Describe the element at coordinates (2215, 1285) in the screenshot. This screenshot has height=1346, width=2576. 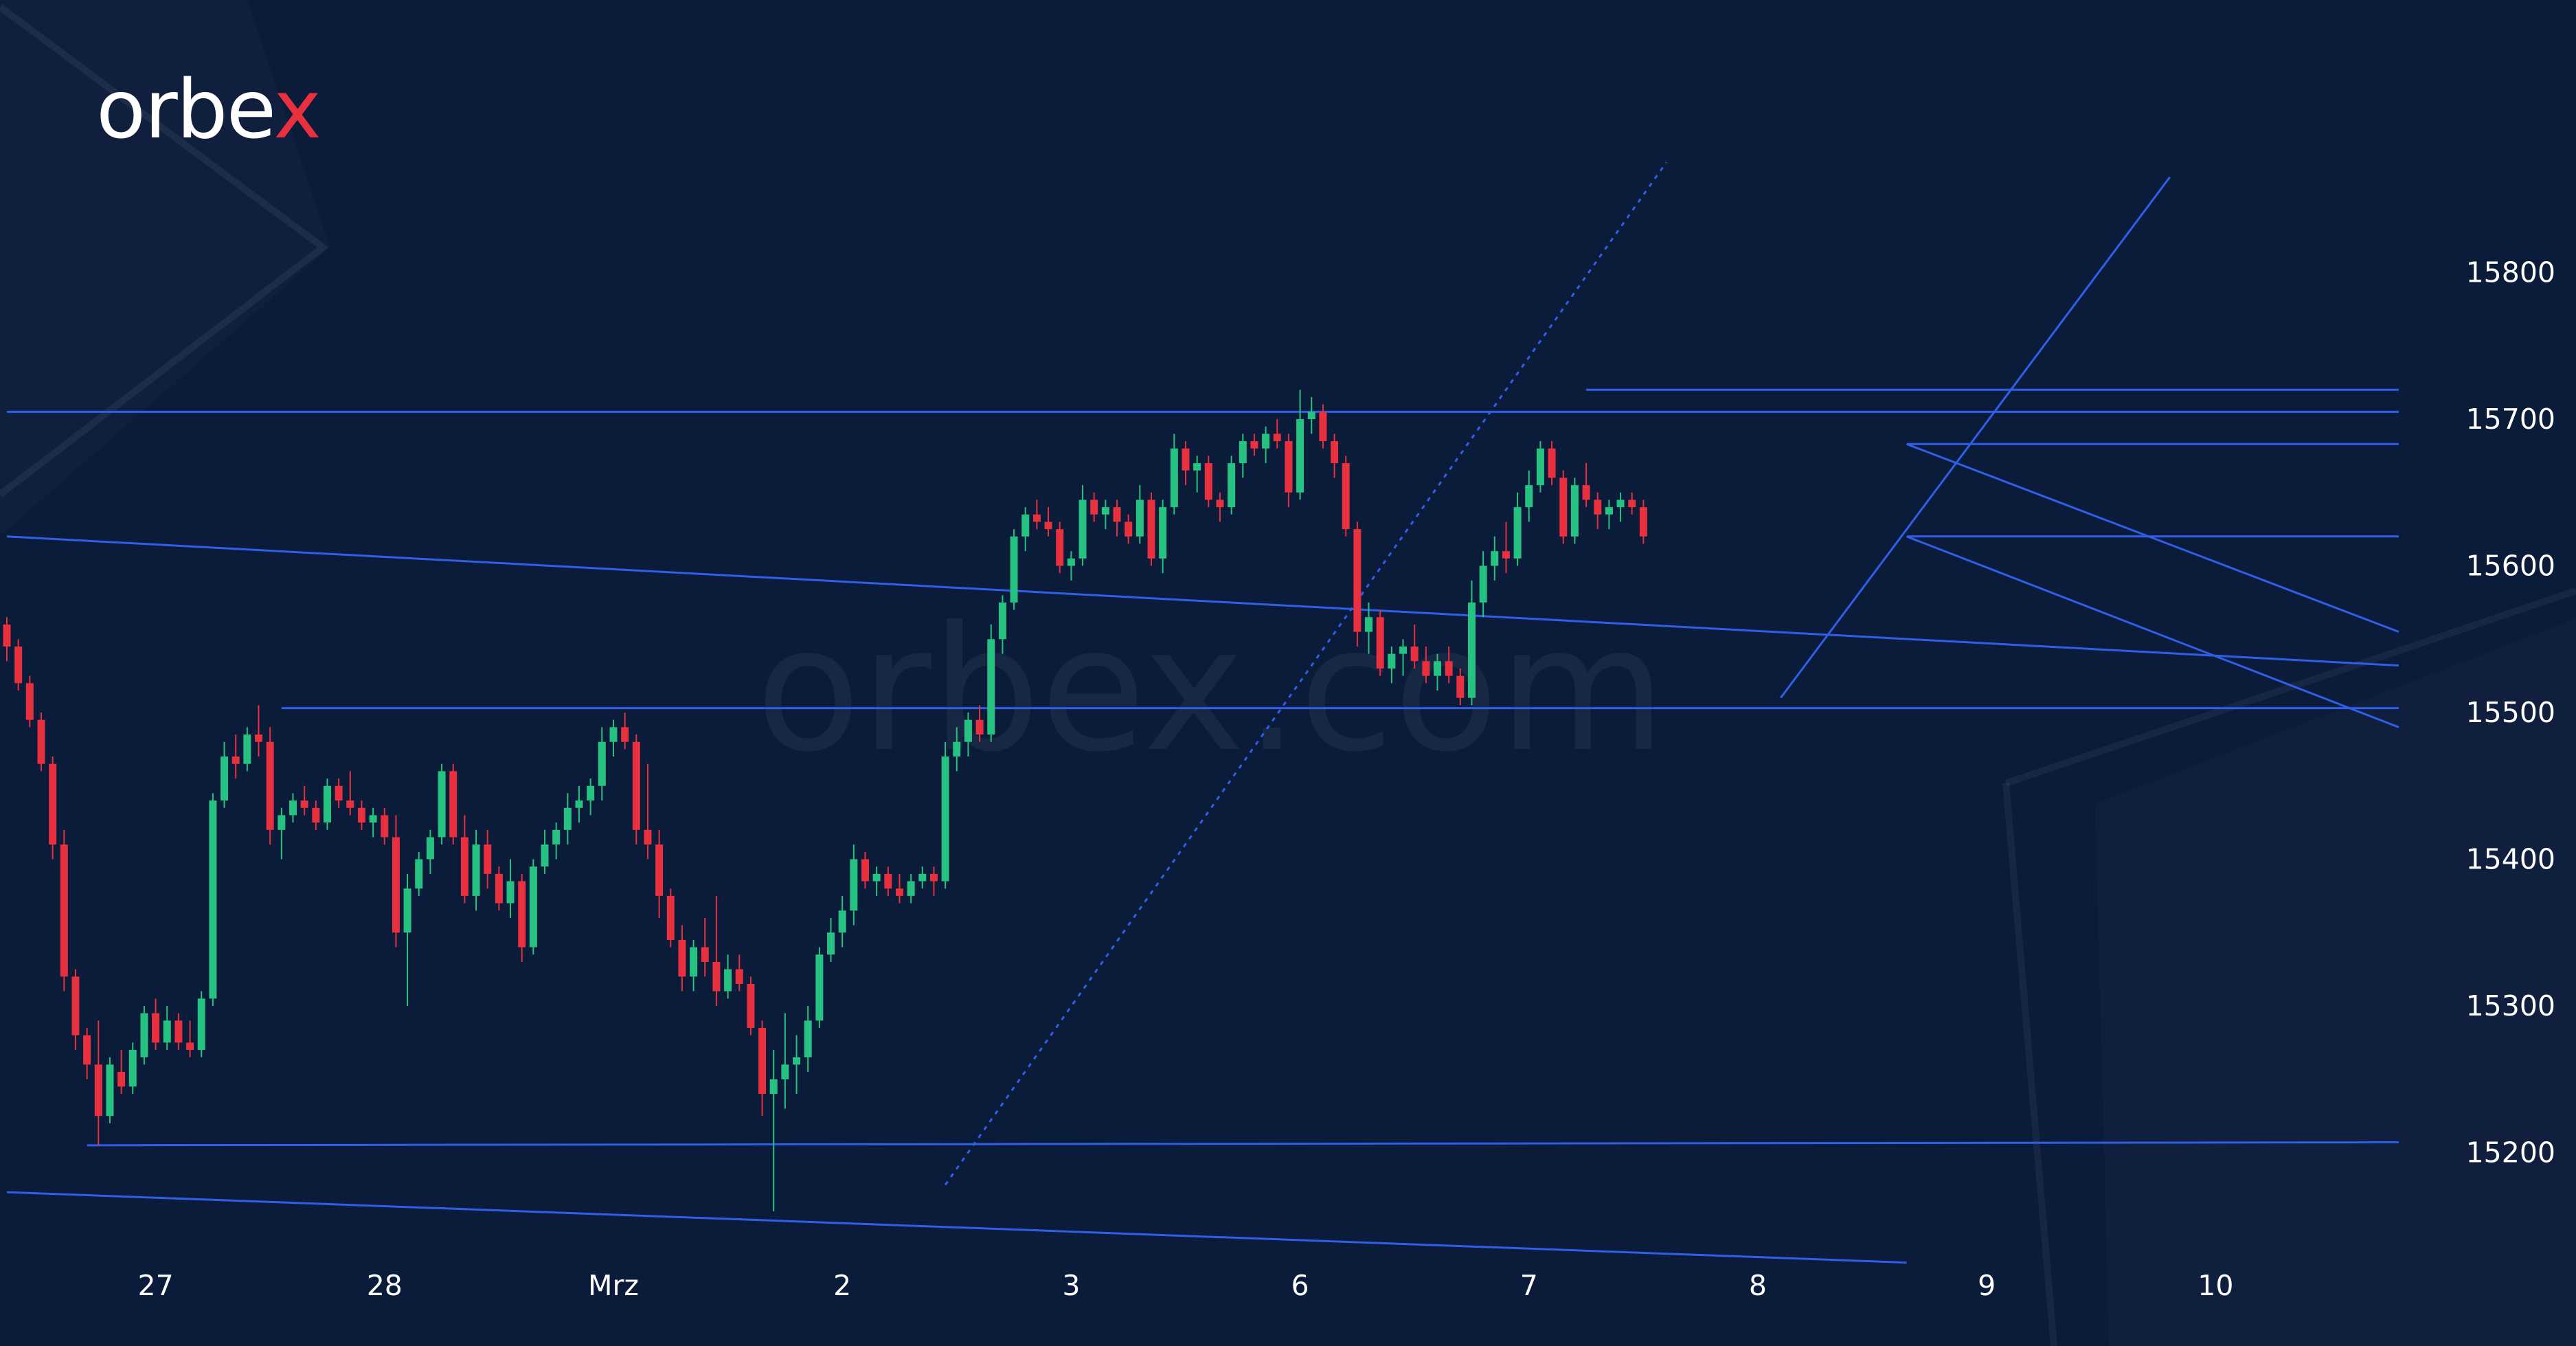
I see `x-tick-label: 10` at that location.